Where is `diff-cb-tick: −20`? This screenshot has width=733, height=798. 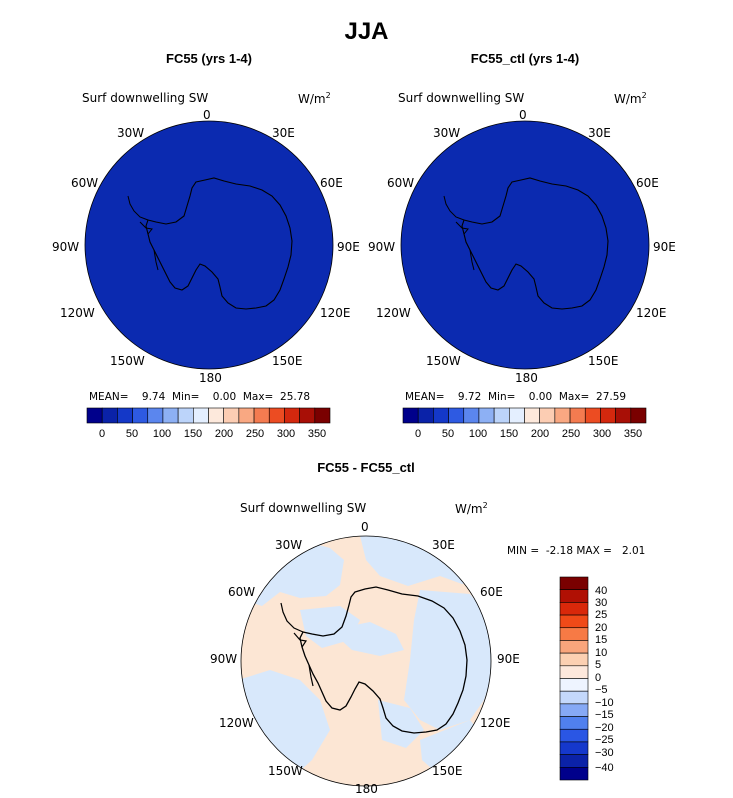
diff-cb-tick: −20 is located at coordinates (604, 728).